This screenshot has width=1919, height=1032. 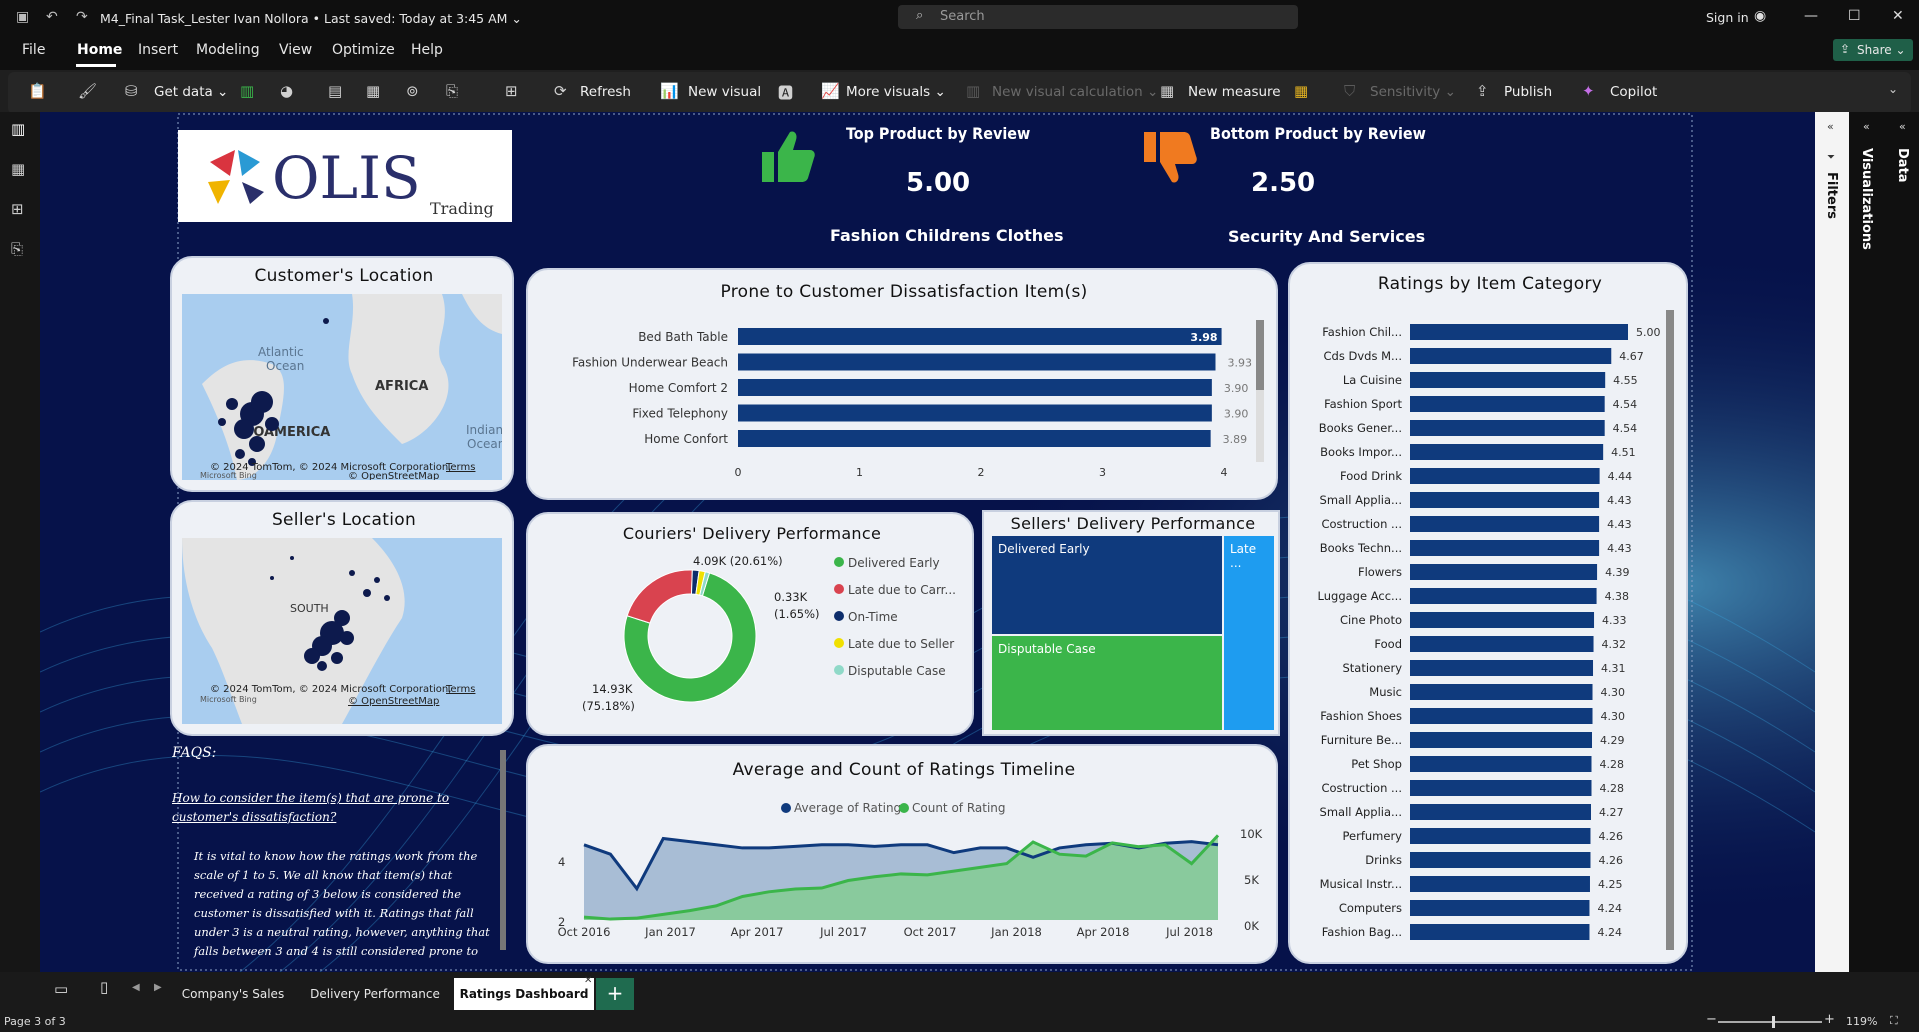 What do you see at coordinates (1894, 1020) in the screenshot?
I see `fit-to-page-icon: ⛶` at bounding box center [1894, 1020].